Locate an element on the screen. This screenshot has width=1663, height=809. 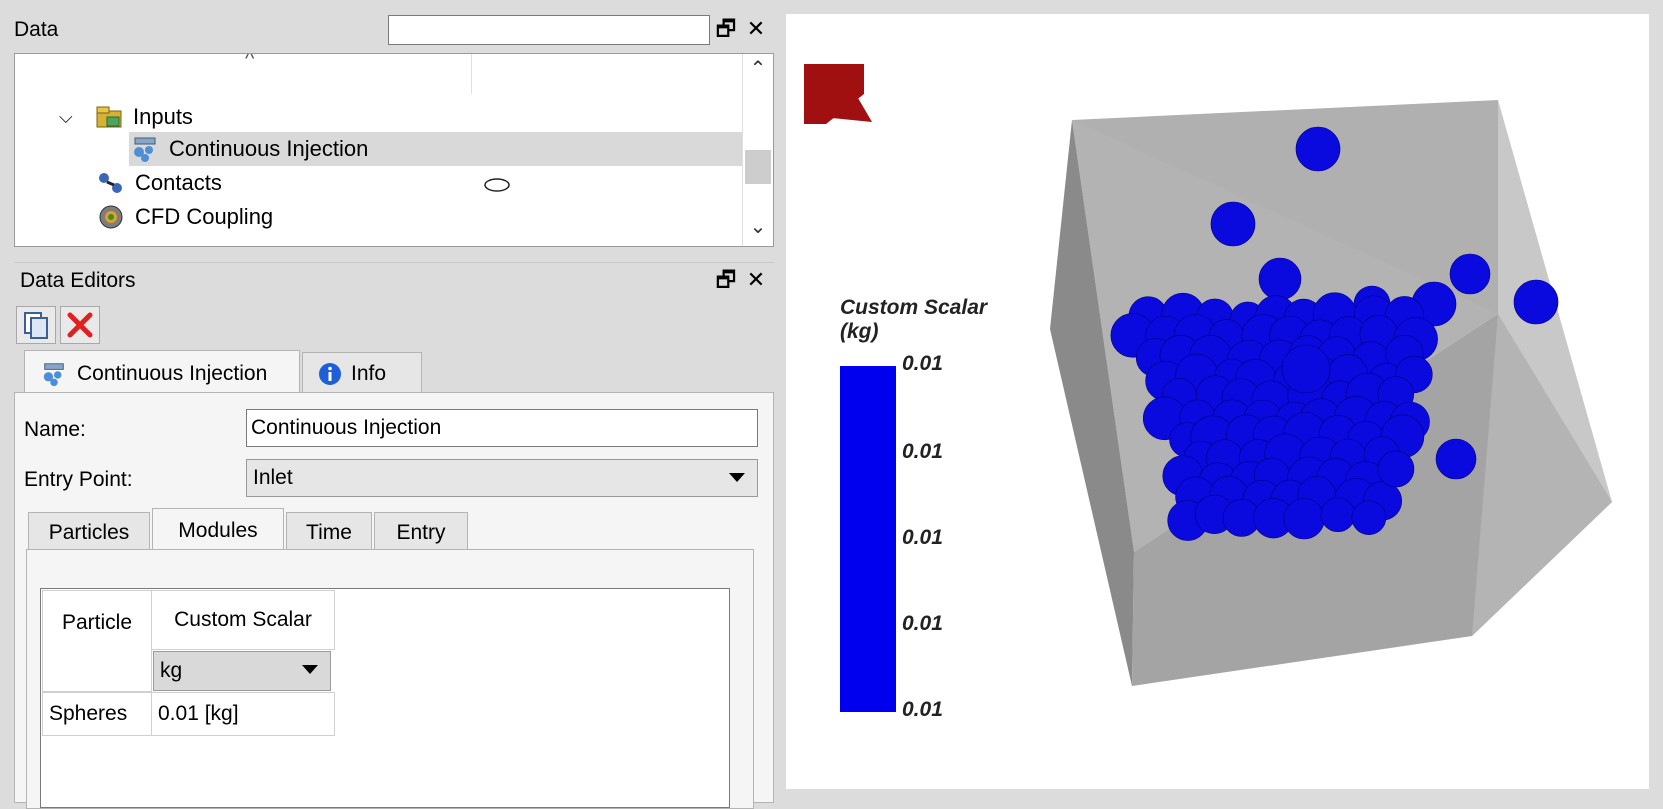
copy-button is located at coordinates (36, 325).